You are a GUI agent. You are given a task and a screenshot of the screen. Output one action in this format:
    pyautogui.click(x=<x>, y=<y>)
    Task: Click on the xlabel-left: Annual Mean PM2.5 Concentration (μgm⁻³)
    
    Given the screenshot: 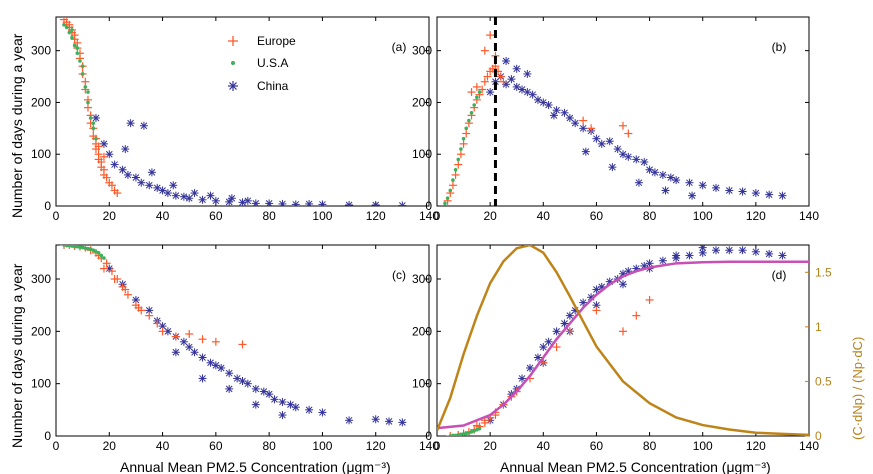 What is the action you would take?
    pyautogui.click(x=255, y=466)
    